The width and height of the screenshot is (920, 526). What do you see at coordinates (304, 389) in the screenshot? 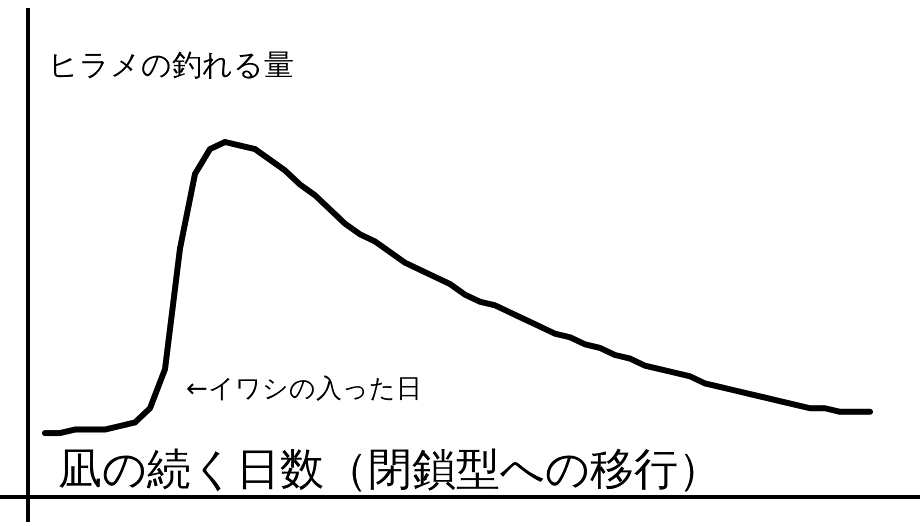
I see `annotation: ←イワシの入った日` at bounding box center [304, 389].